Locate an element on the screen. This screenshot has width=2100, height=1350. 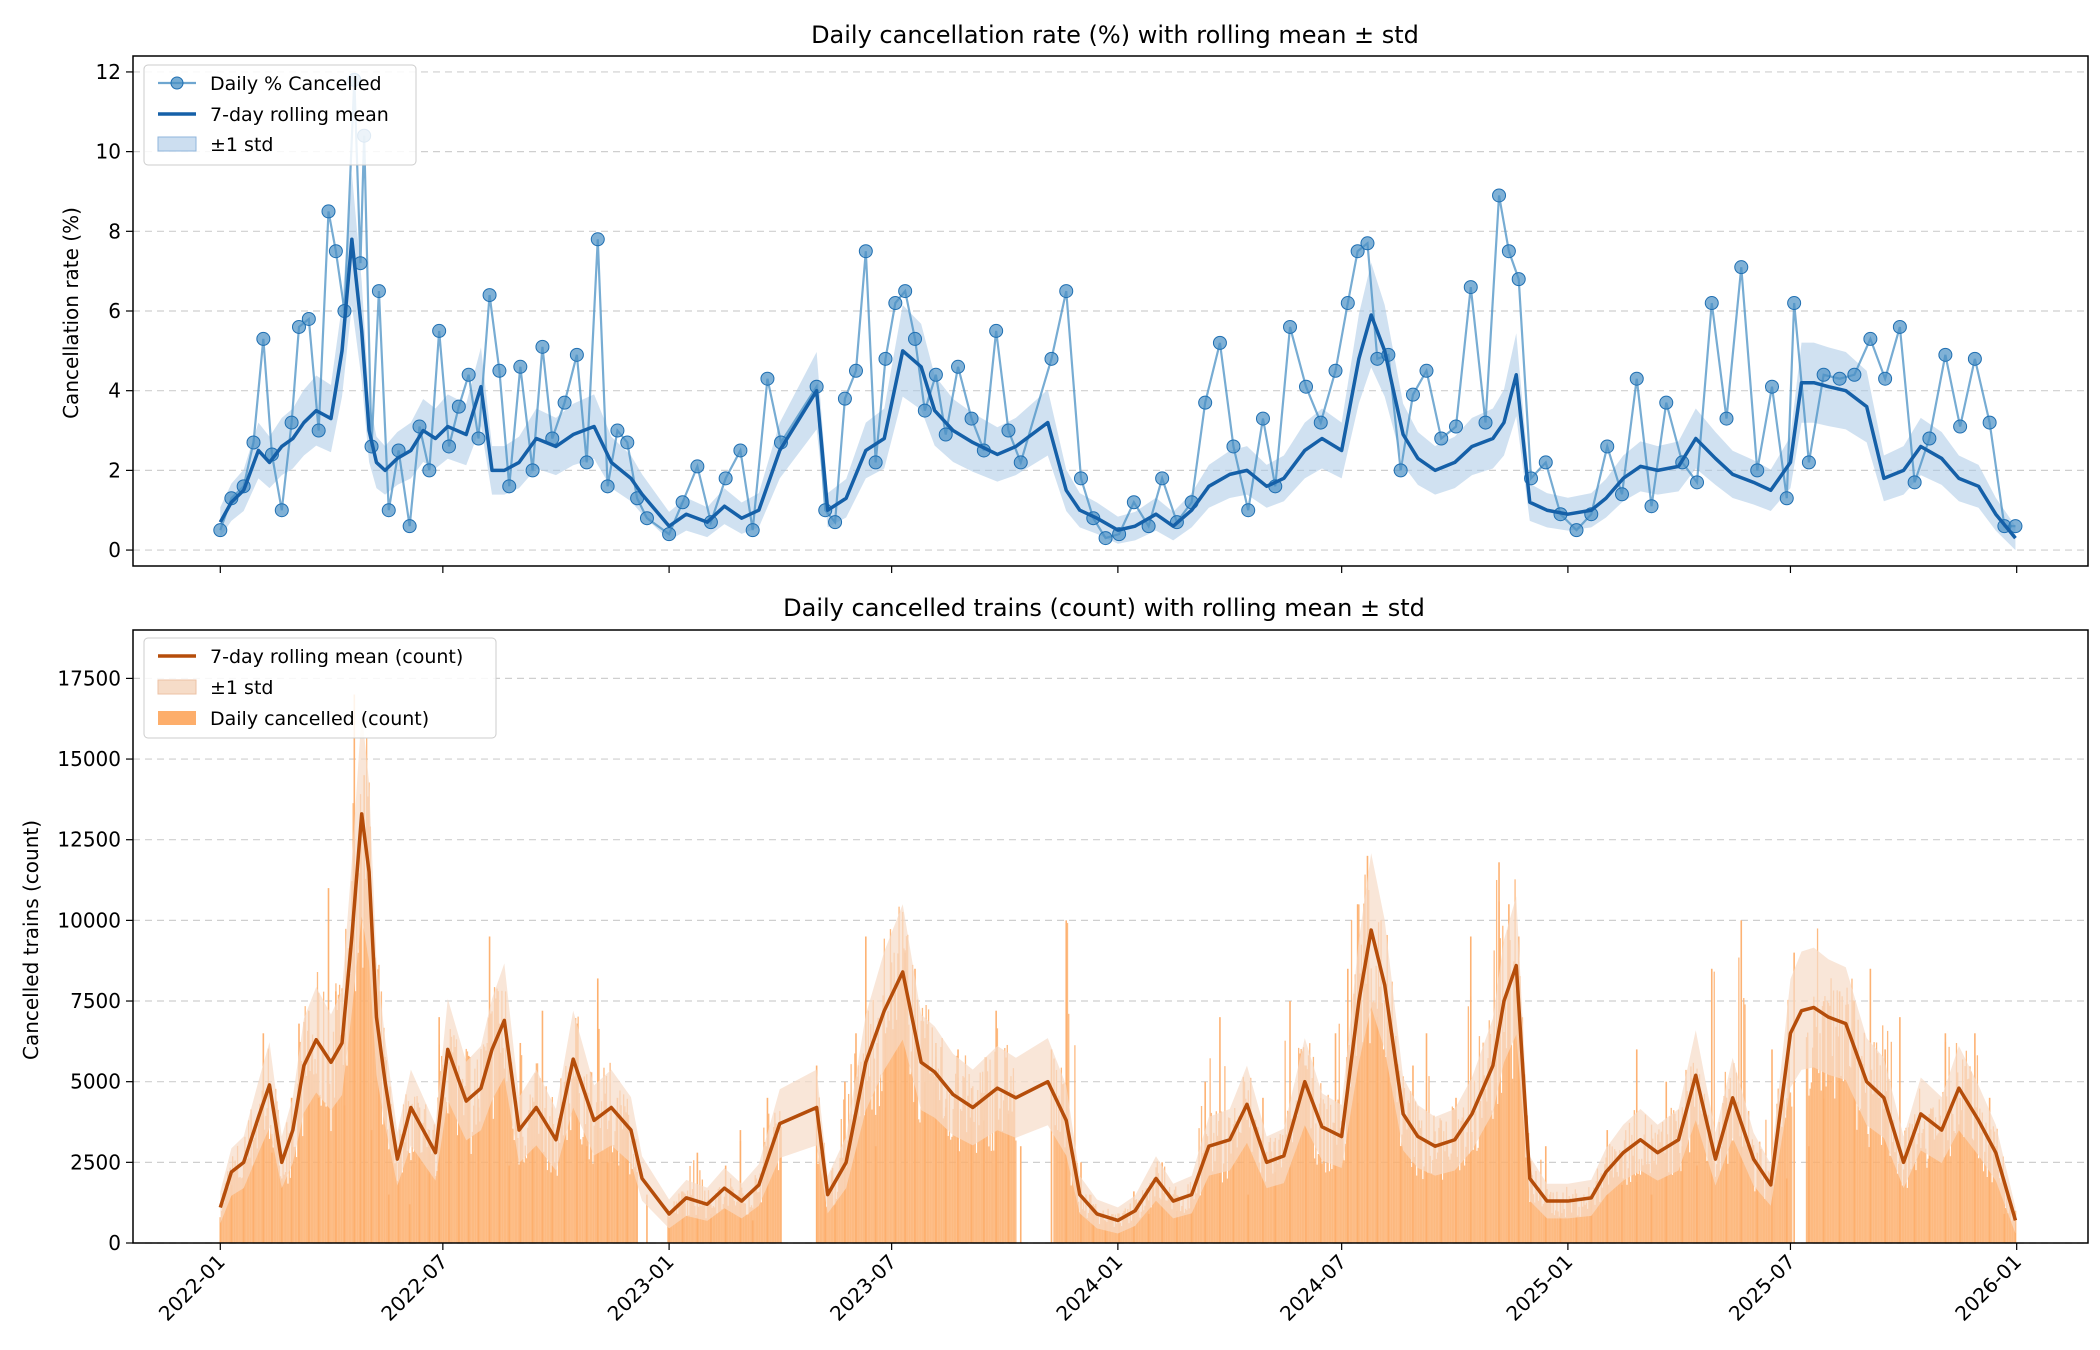
legend-count-mean-label: 7-day rolling mean (count) is located at coordinates (336, 657).